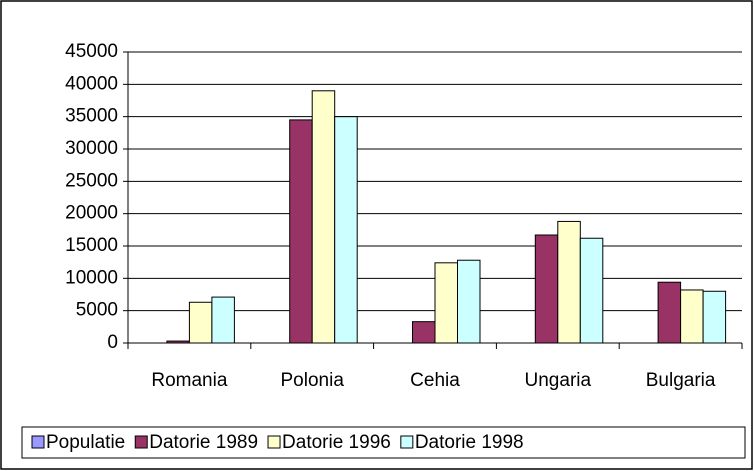  What do you see at coordinates (91, 148) in the screenshot?
I see `y-tick-label: 30000` at bounding box center [91, 148].